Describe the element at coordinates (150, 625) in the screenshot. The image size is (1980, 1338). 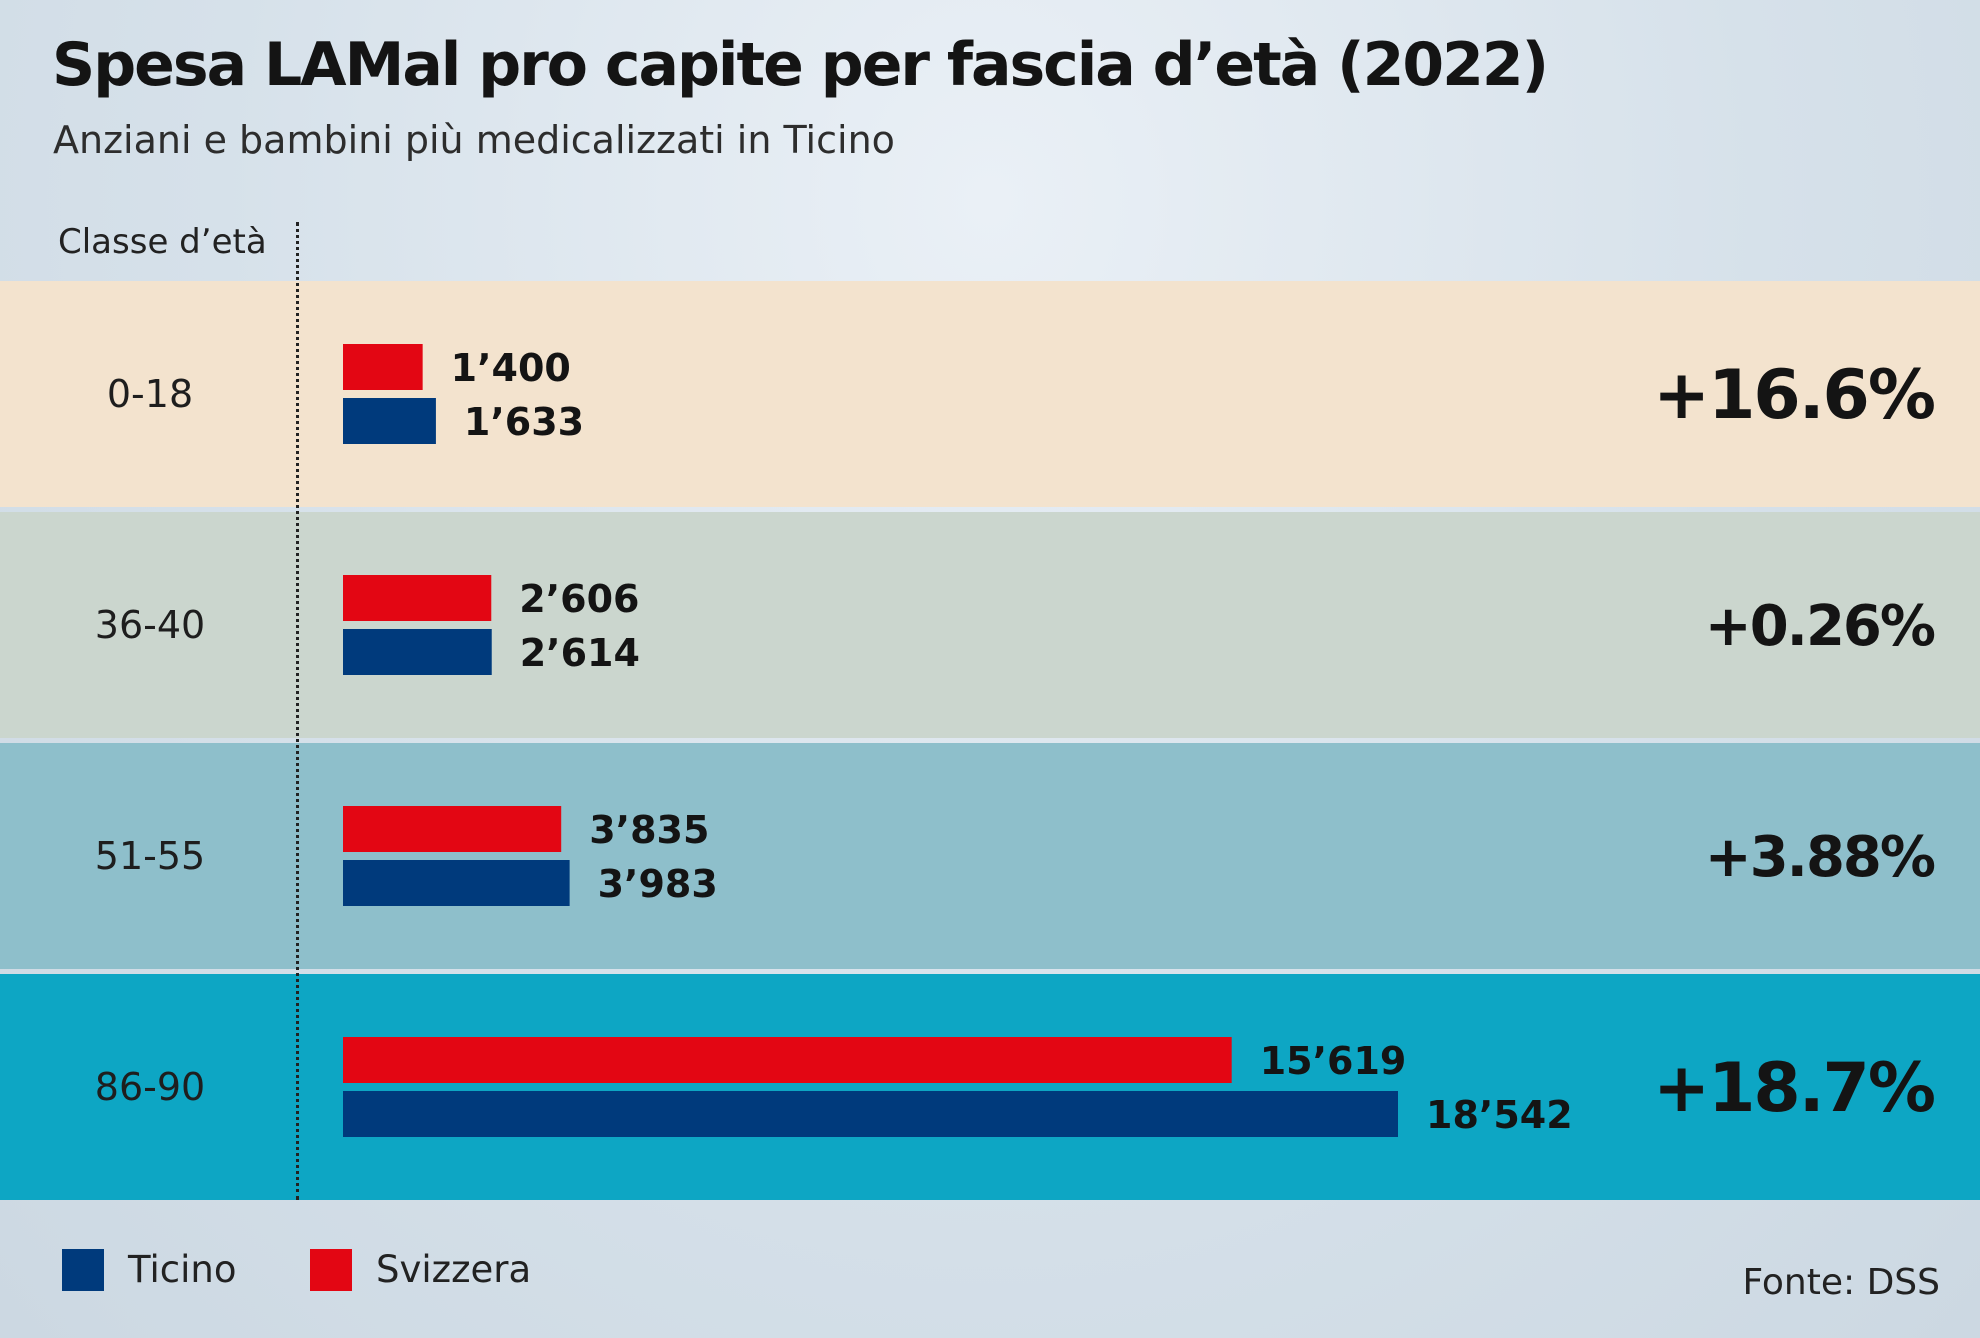
I see `category-label-36-40: 36-40` at that location.